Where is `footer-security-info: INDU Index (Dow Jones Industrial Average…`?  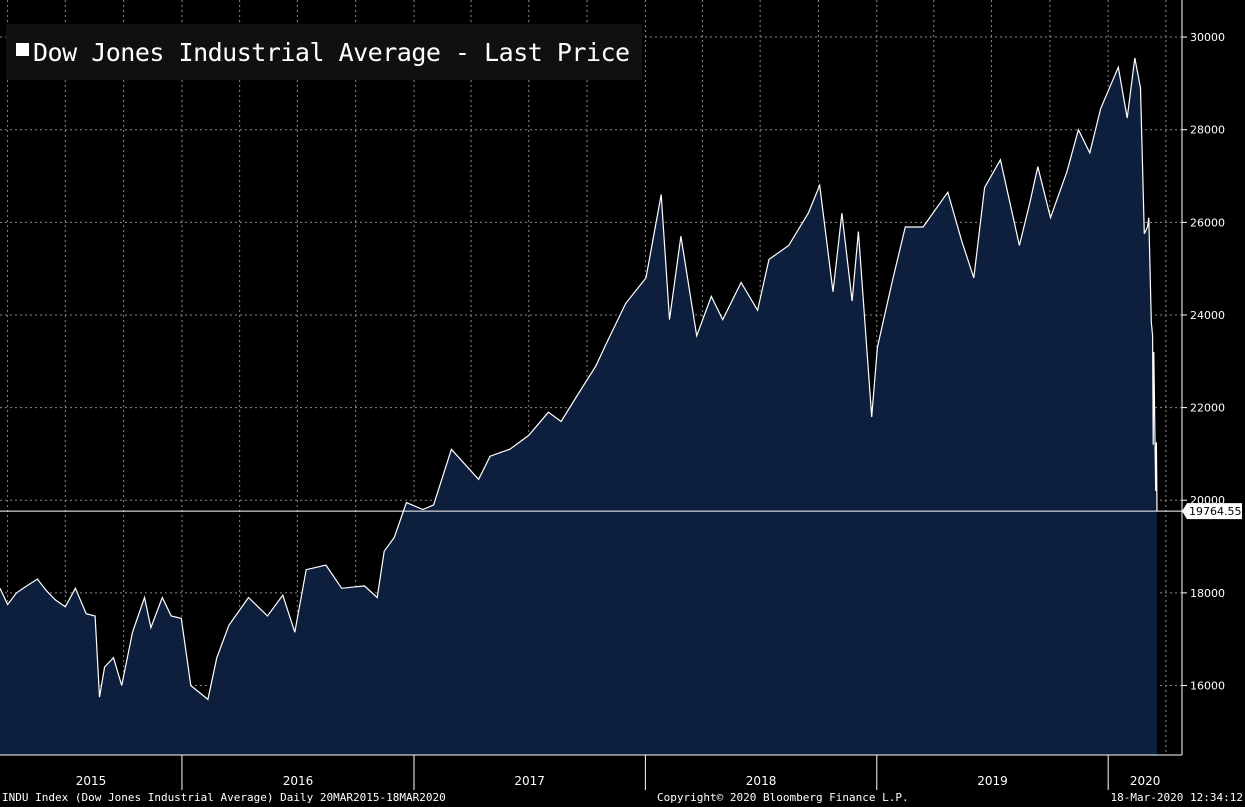
footer-security-info: INDU Index (Dow Jones Industrial Average… is located at coordinates (224, 797).